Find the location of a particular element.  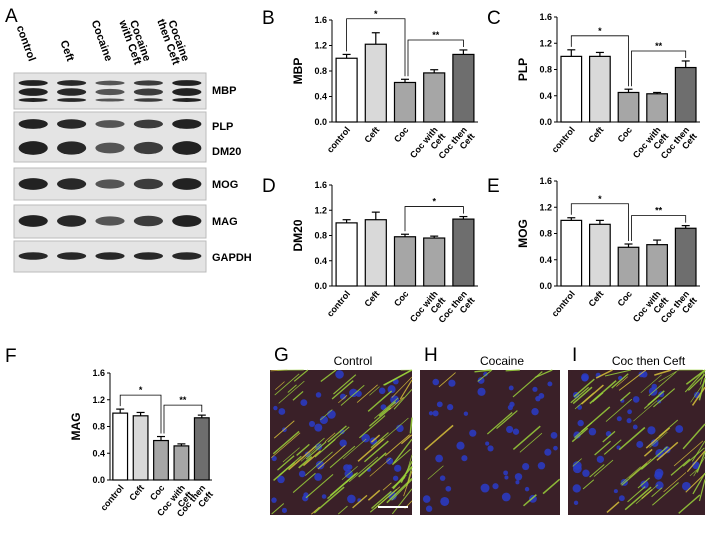

panel-letter: B is located at coordinates (268, 18).